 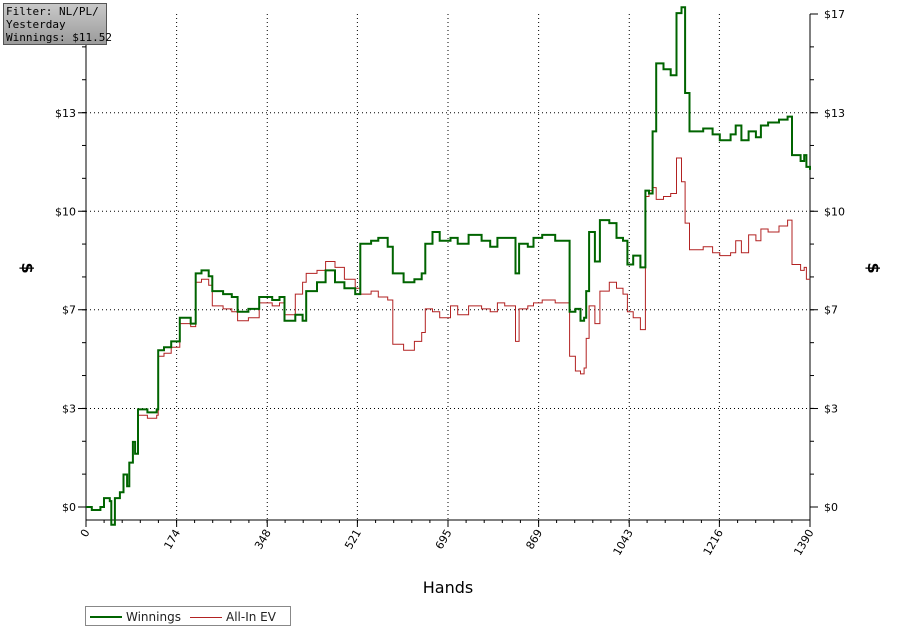 I want to click on x-tick-label: 521, so click(x=353, y=539).